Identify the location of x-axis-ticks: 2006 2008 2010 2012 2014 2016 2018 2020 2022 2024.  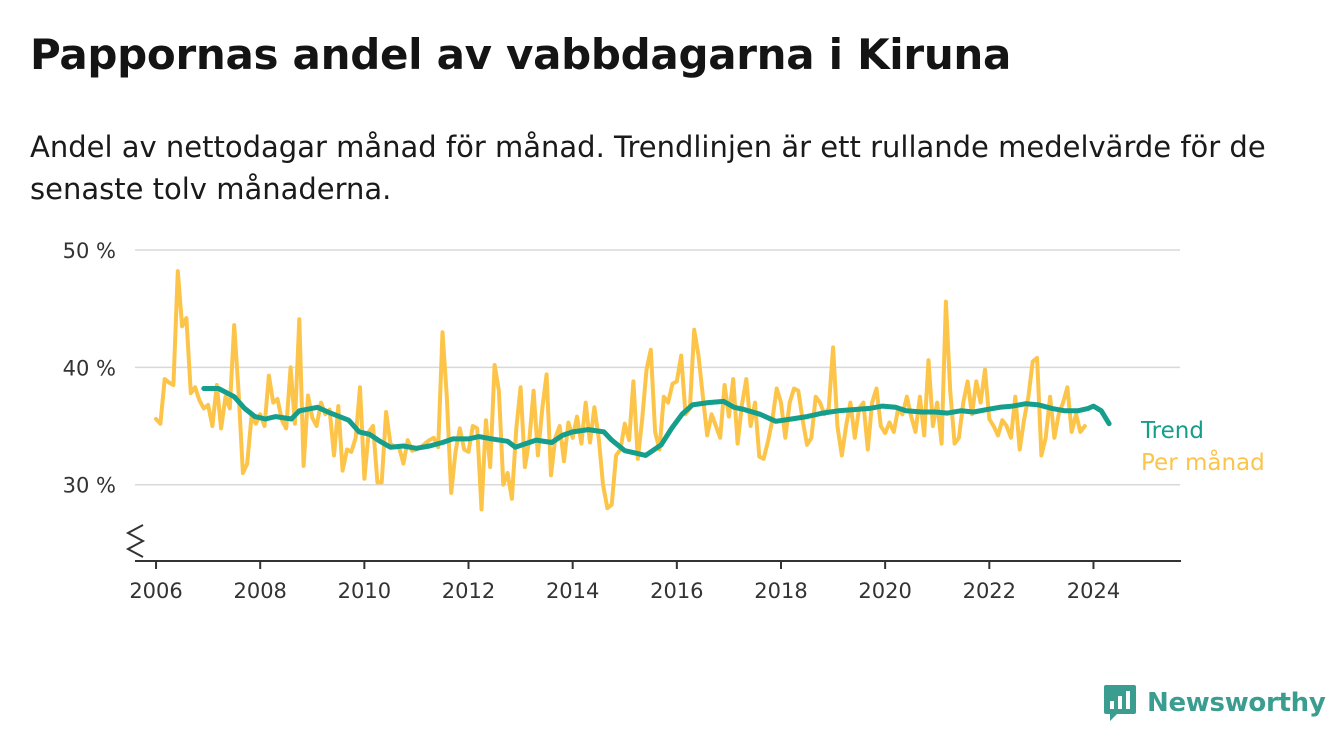
(624, 582).